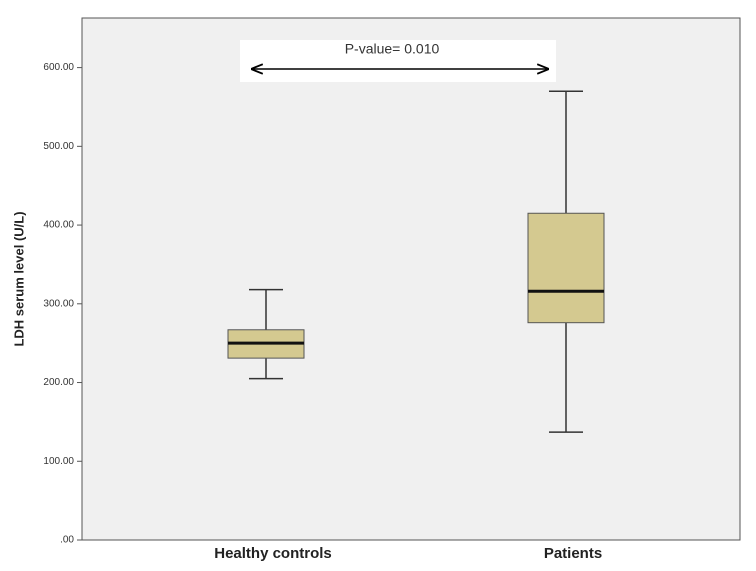 The width and height of the screenshot is (756, 571). I want to click on x-tick-label: Patients, so click(573, 553).